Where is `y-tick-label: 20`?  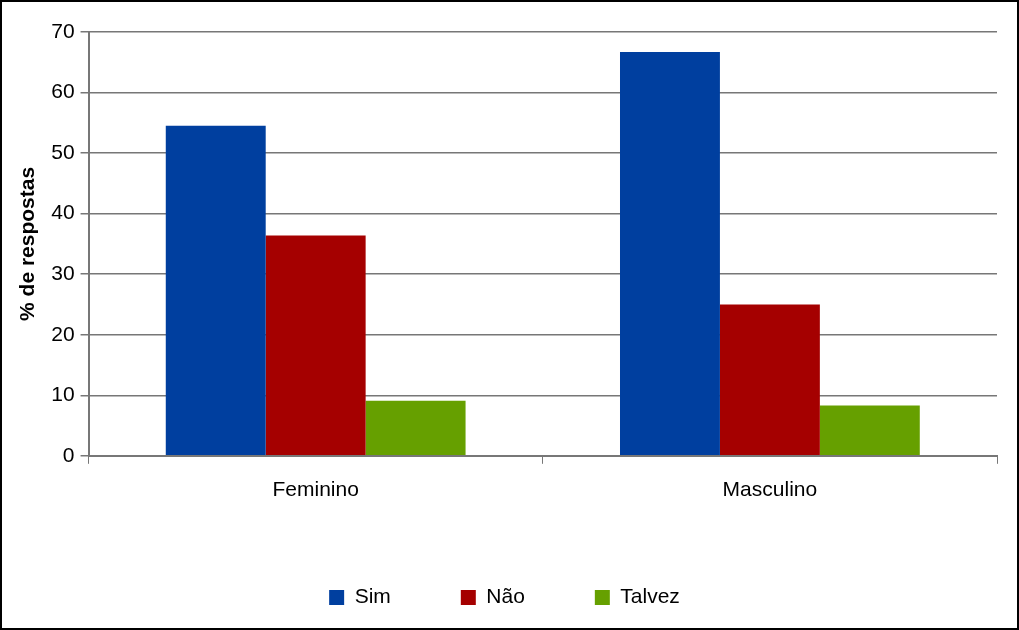
y-tick-label: 20 is located at coordinates (63, 333).